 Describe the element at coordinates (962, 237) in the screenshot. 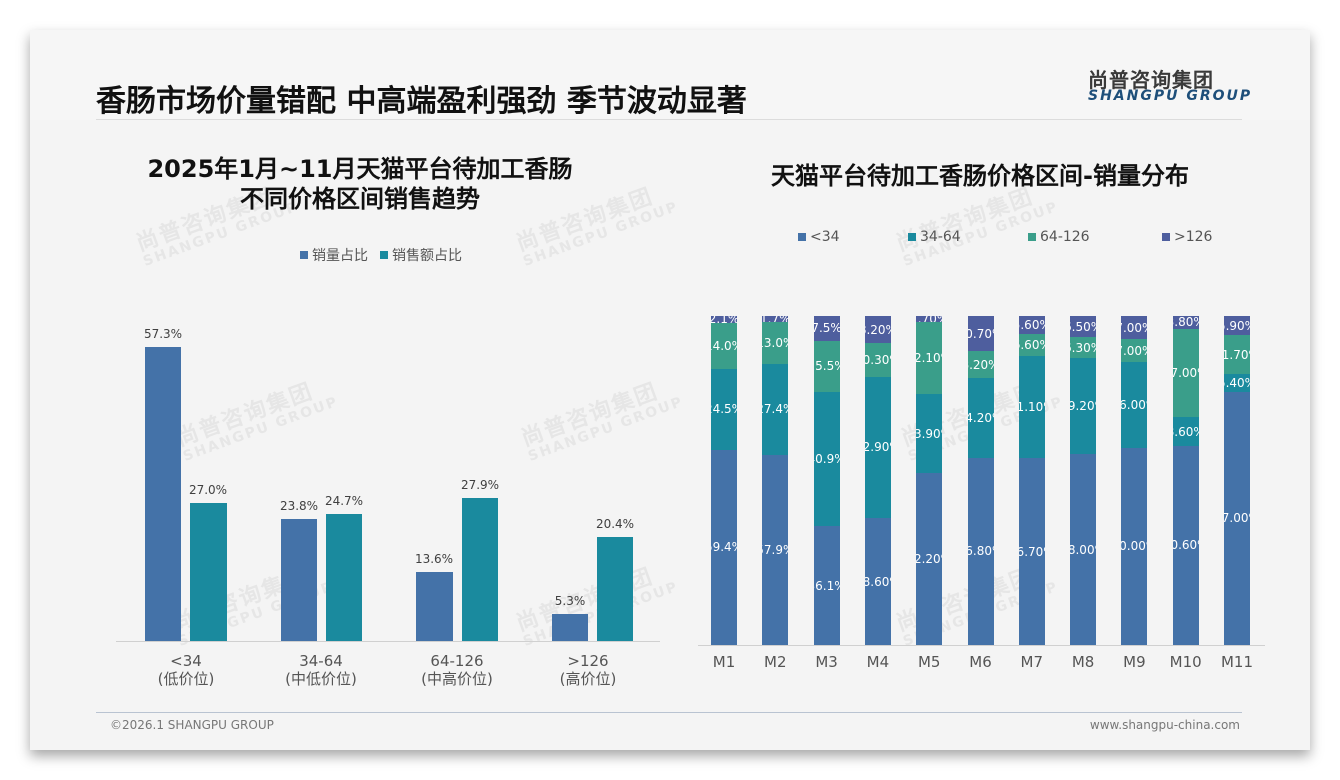

I see `legend-item-34-64: 34-64` at that location.